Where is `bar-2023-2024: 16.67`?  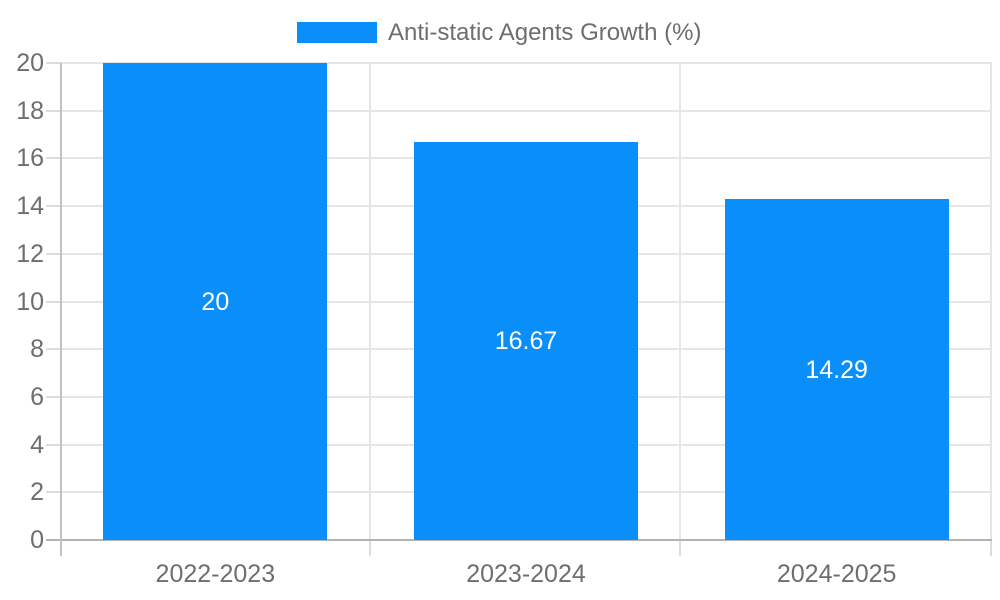
bar-2023-2024: 16.67 is located at coordinates (526, 341).